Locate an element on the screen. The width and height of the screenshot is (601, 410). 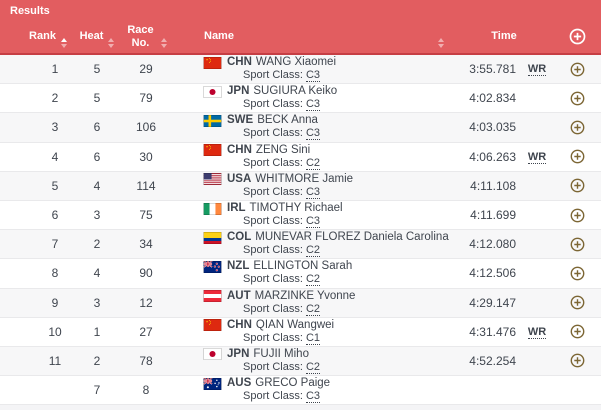
jpn-flag-icon is located at coordinates (212, 354).